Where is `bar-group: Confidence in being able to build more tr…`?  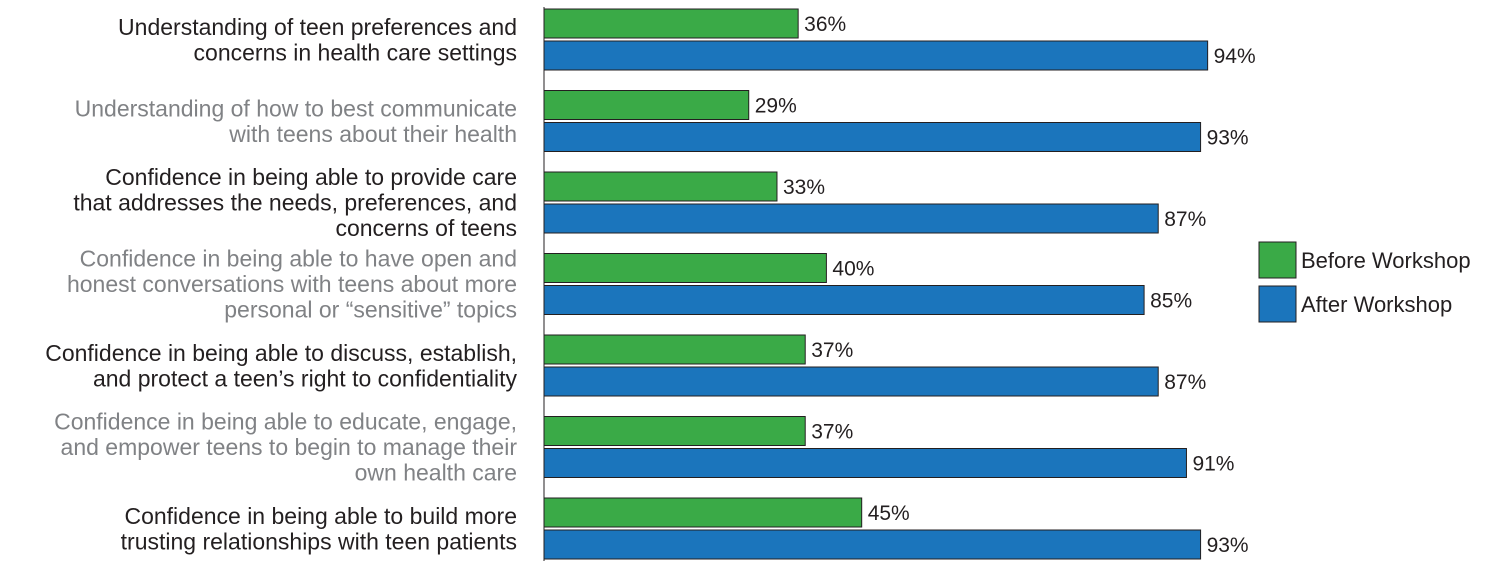
bar-group: Confidence in being able to build more tr… is located at coordinates (685, 528).